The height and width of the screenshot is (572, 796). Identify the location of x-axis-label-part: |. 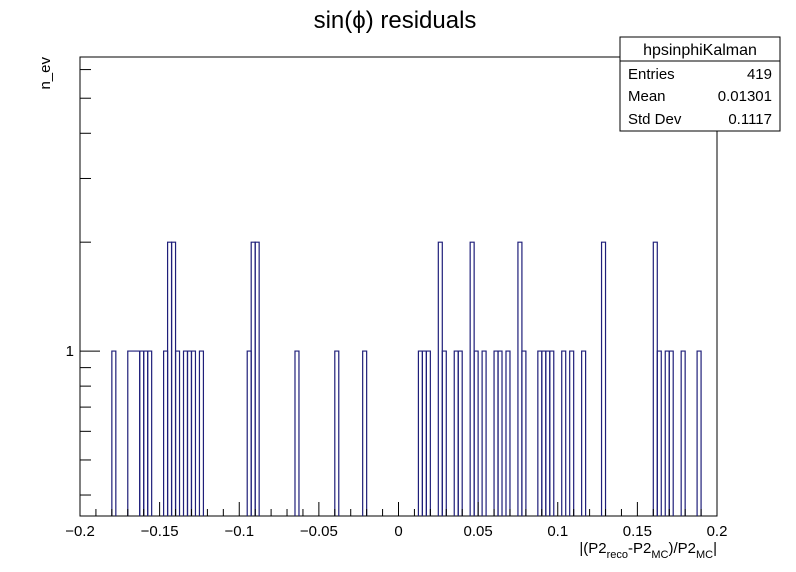
(715, 548).